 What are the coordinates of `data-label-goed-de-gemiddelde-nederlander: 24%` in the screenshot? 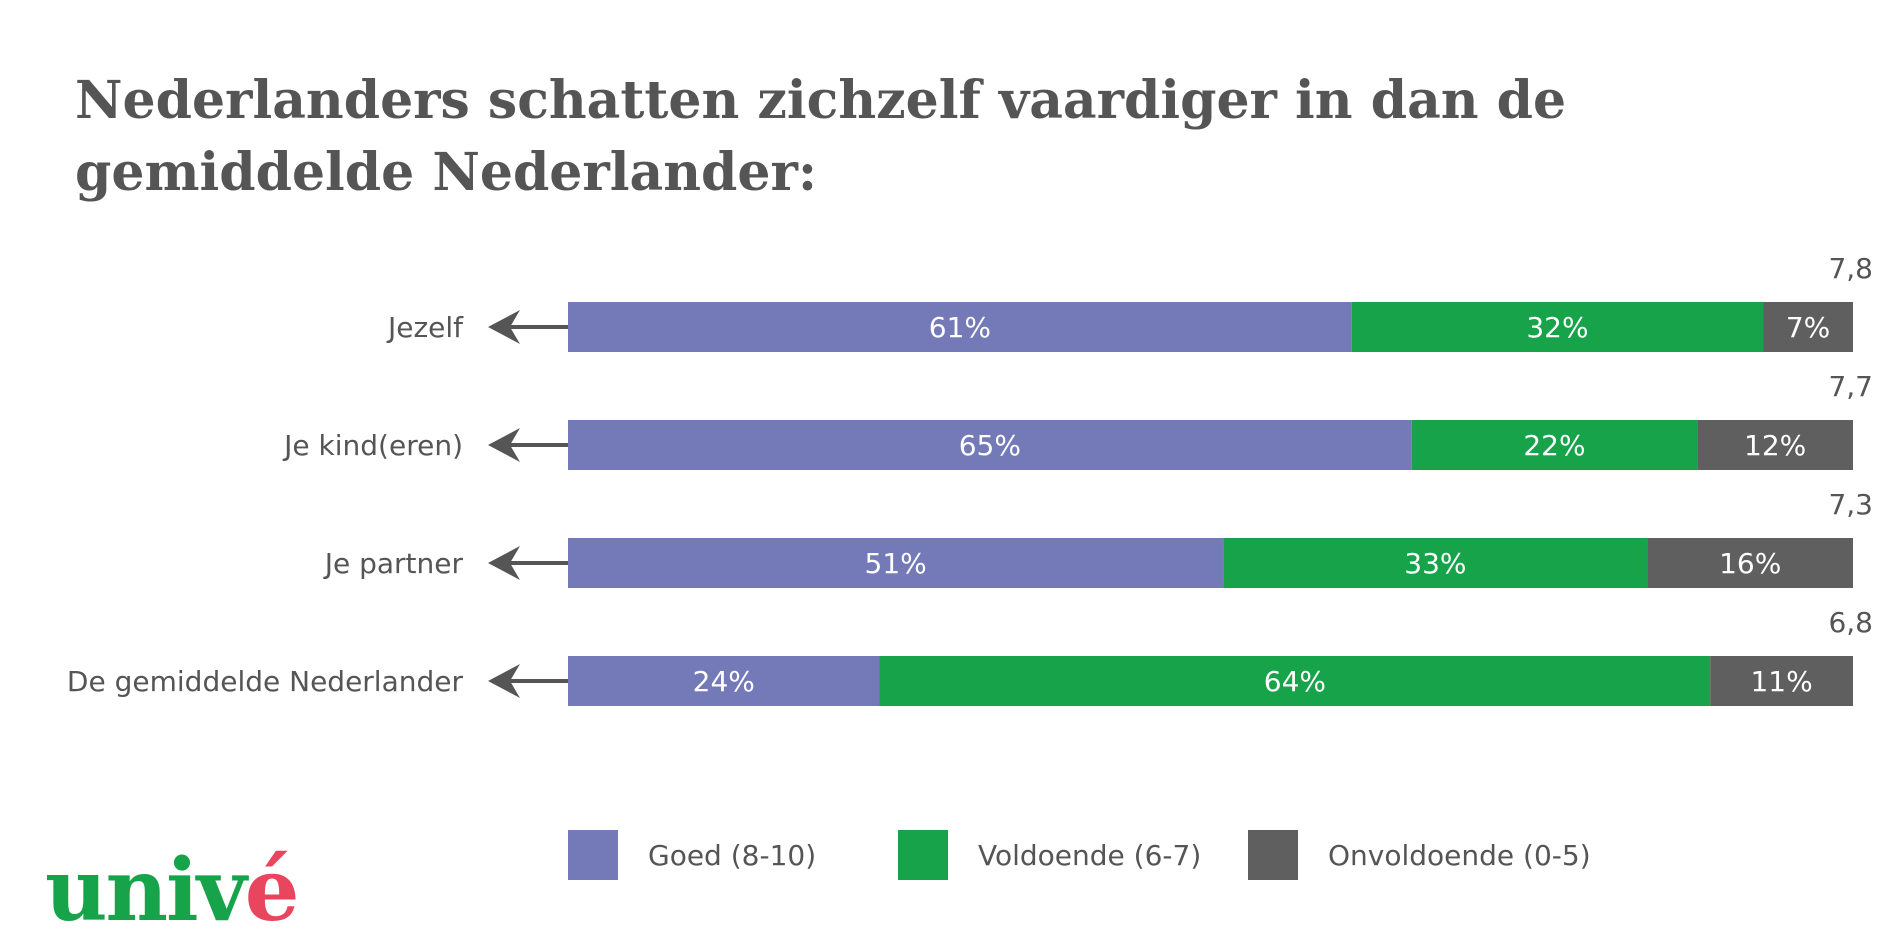 It's located at (724, 681).